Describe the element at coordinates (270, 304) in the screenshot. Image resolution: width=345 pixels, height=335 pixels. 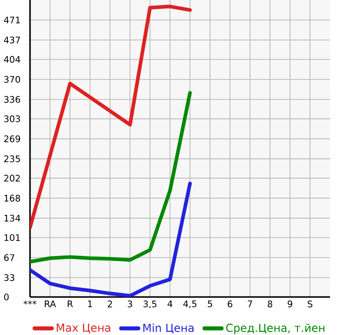
I see `x-tick-label: 8` at that location.